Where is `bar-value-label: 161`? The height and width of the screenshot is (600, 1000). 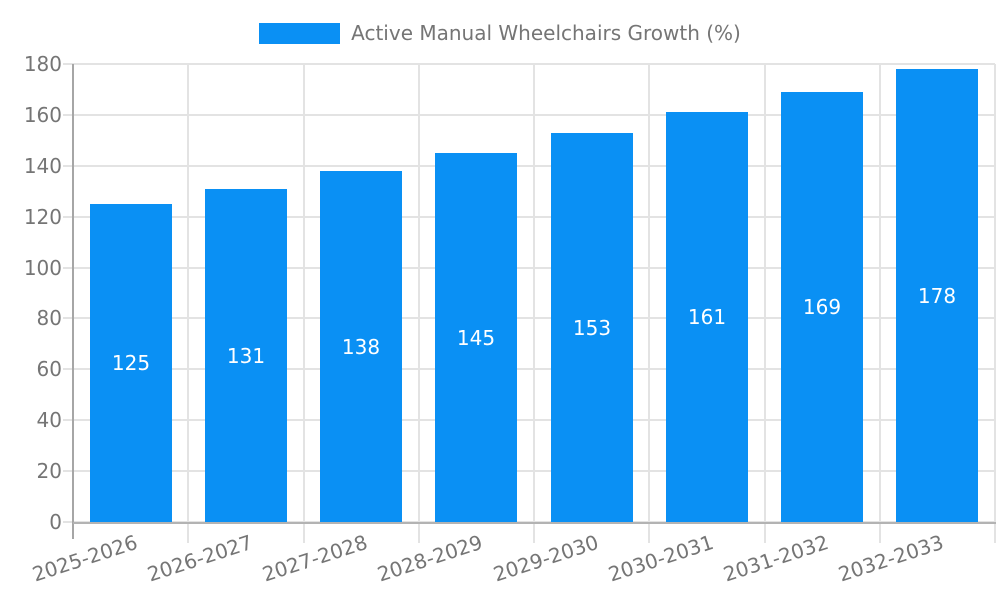
bar-value-label: 161 is located at coordinates (707, 317).